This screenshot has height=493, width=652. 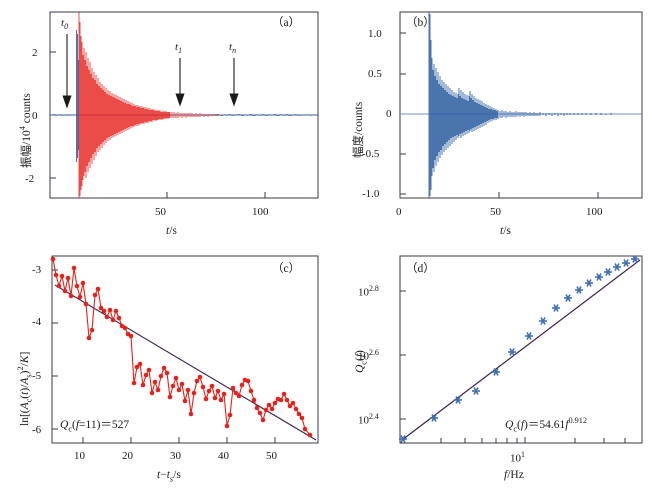 I want to click on panel-d-fit-line, so click(x=521, y=350).